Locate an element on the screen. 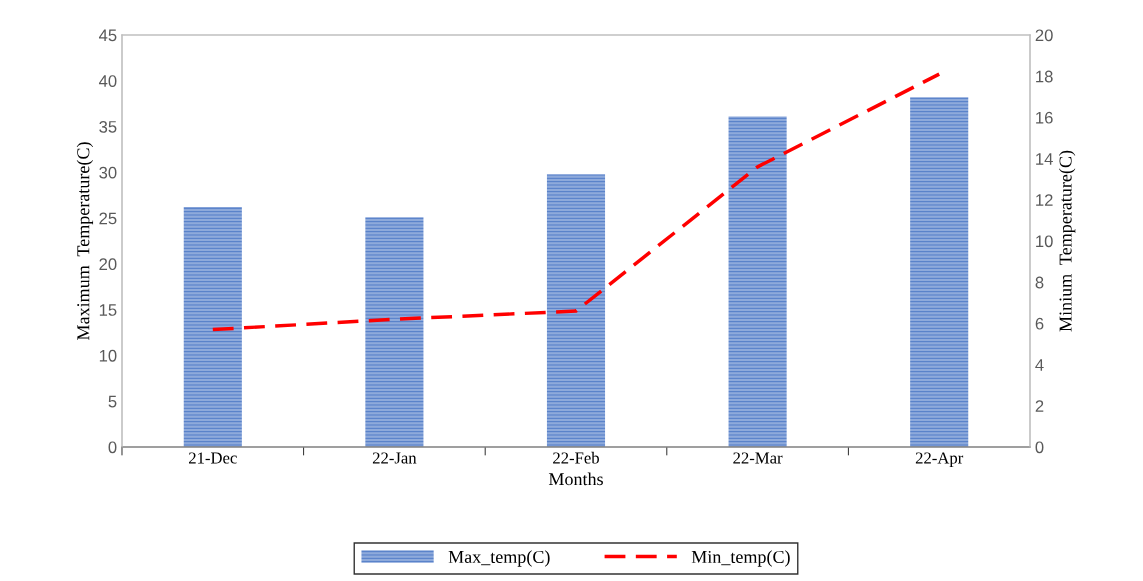 The height and width of the screenshot is (581, 1143). y2-tick-label: 8 is located at coordinates (1039, 282).